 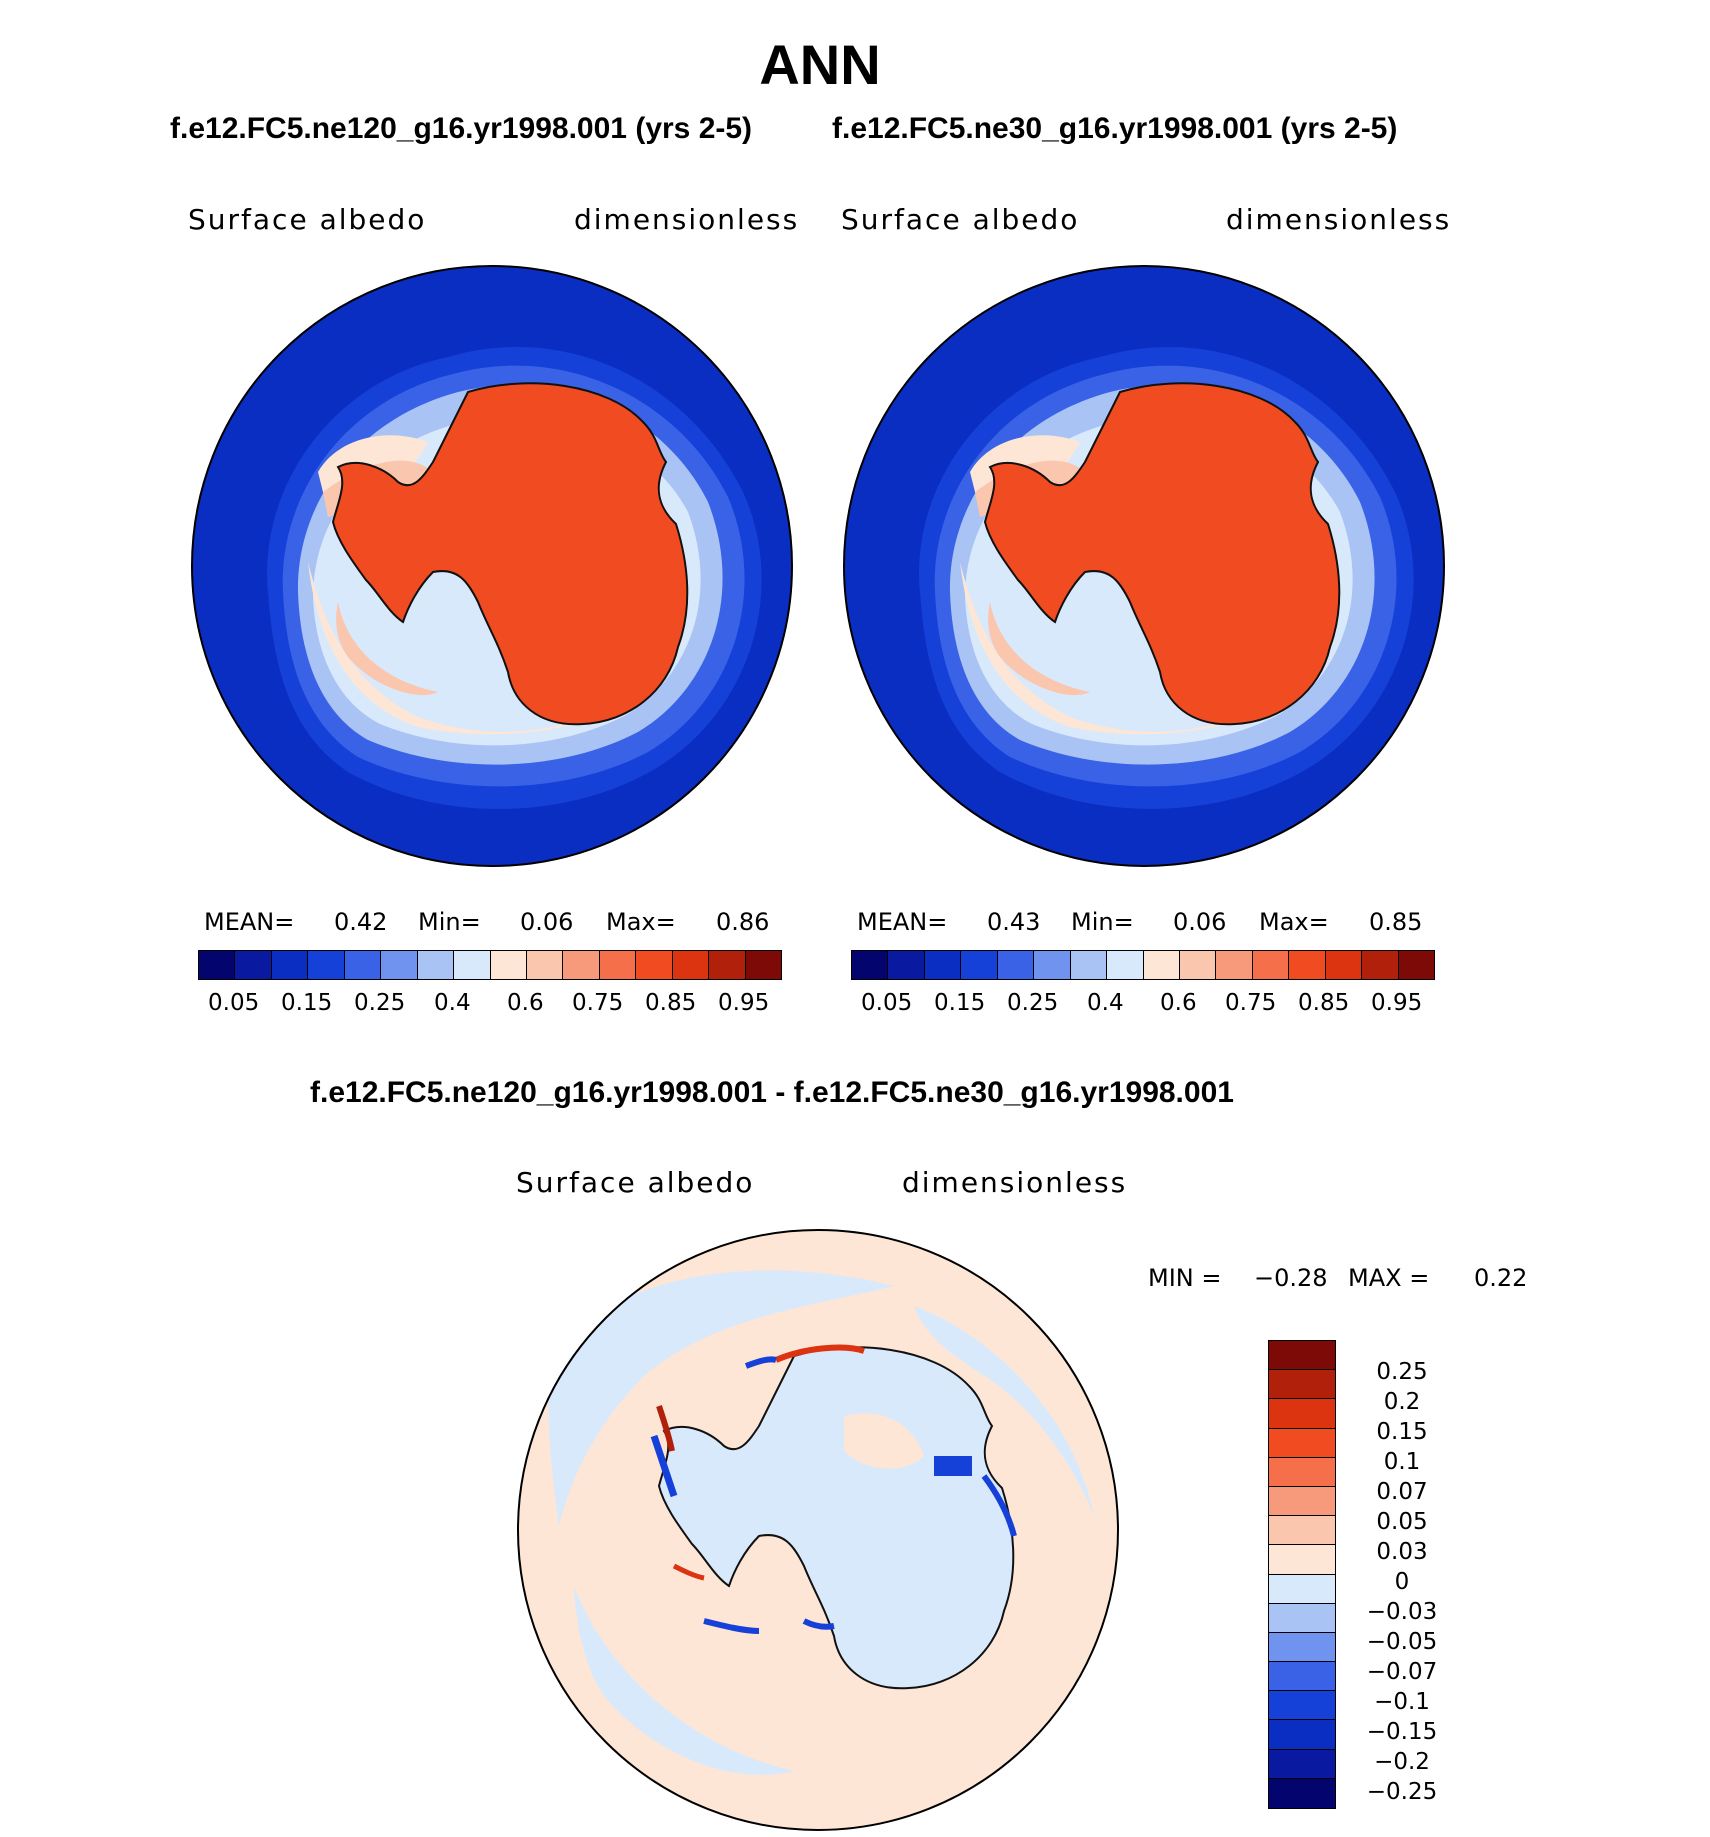 I want to click on min-label-left: Min=, so click(x=449, y=922).